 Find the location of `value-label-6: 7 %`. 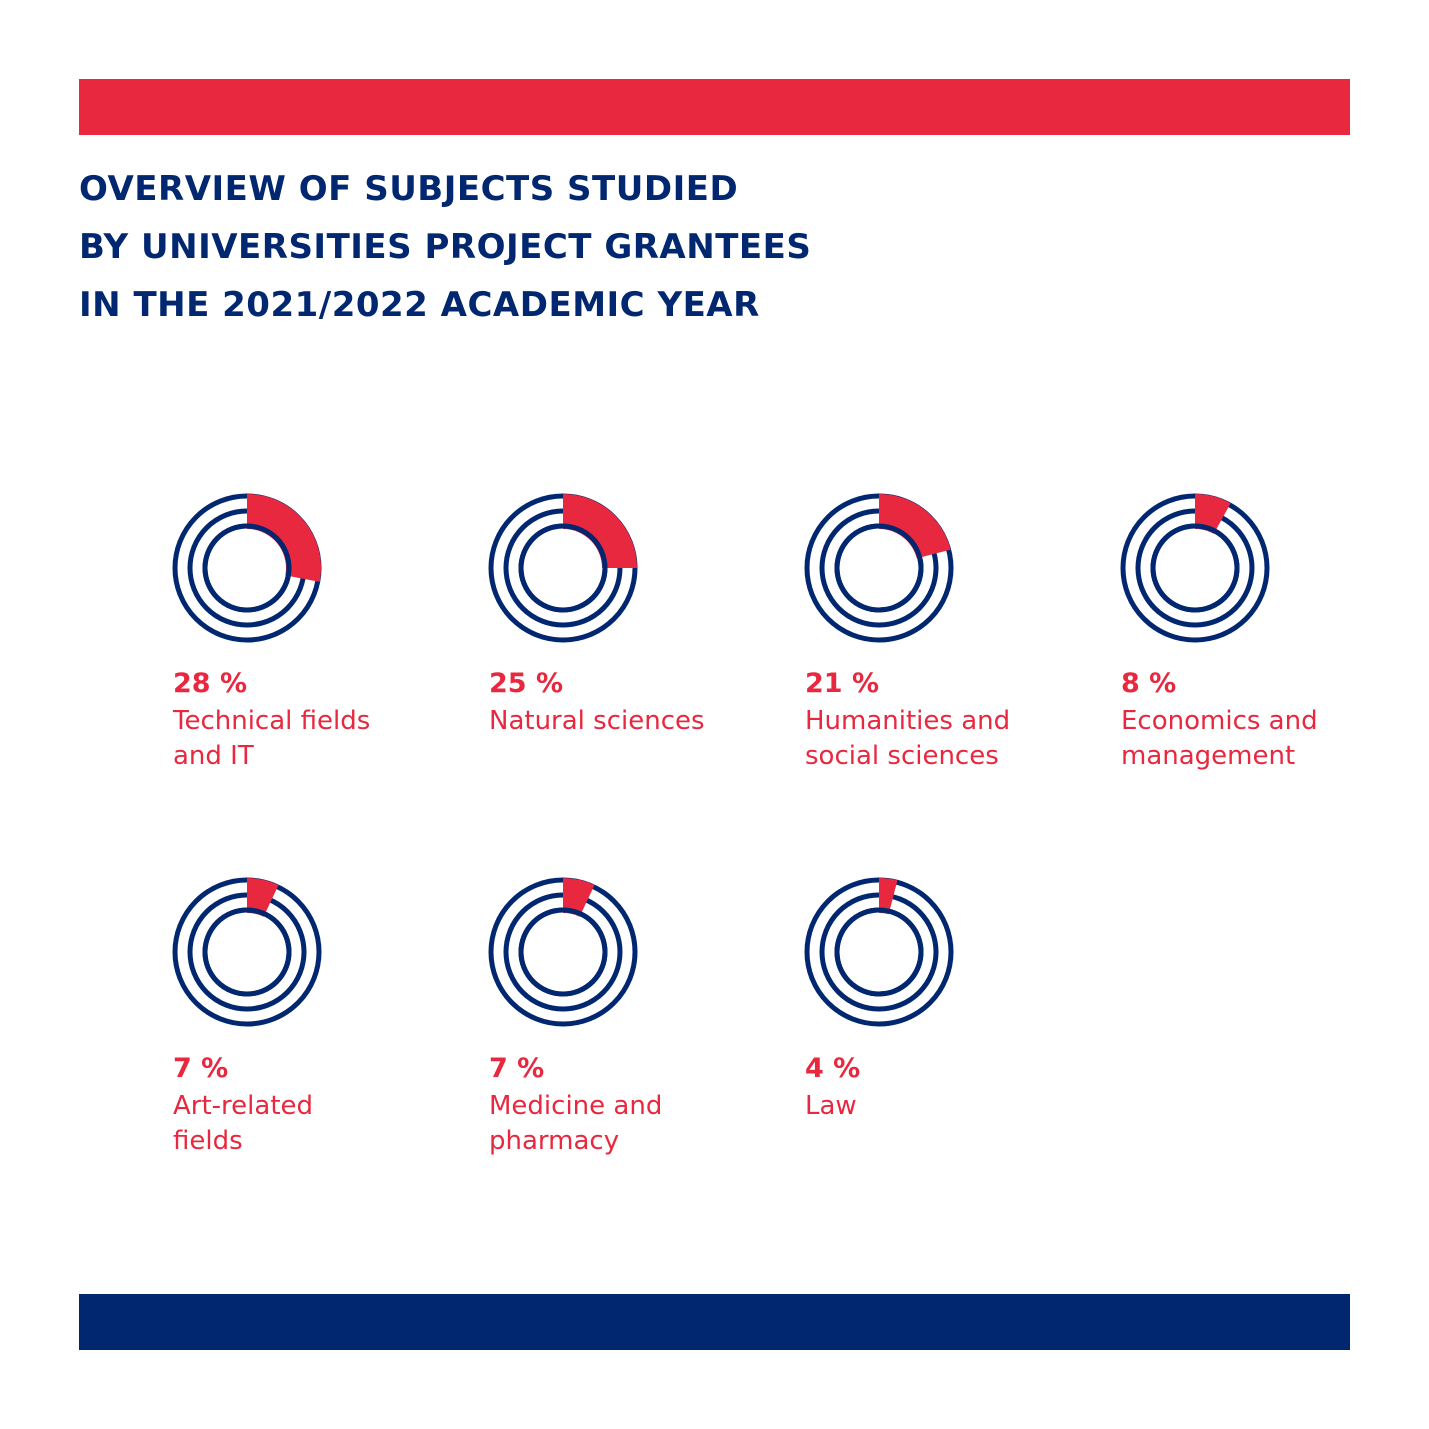

value-label-6: 7 % is located at coordinates (517, 1068).